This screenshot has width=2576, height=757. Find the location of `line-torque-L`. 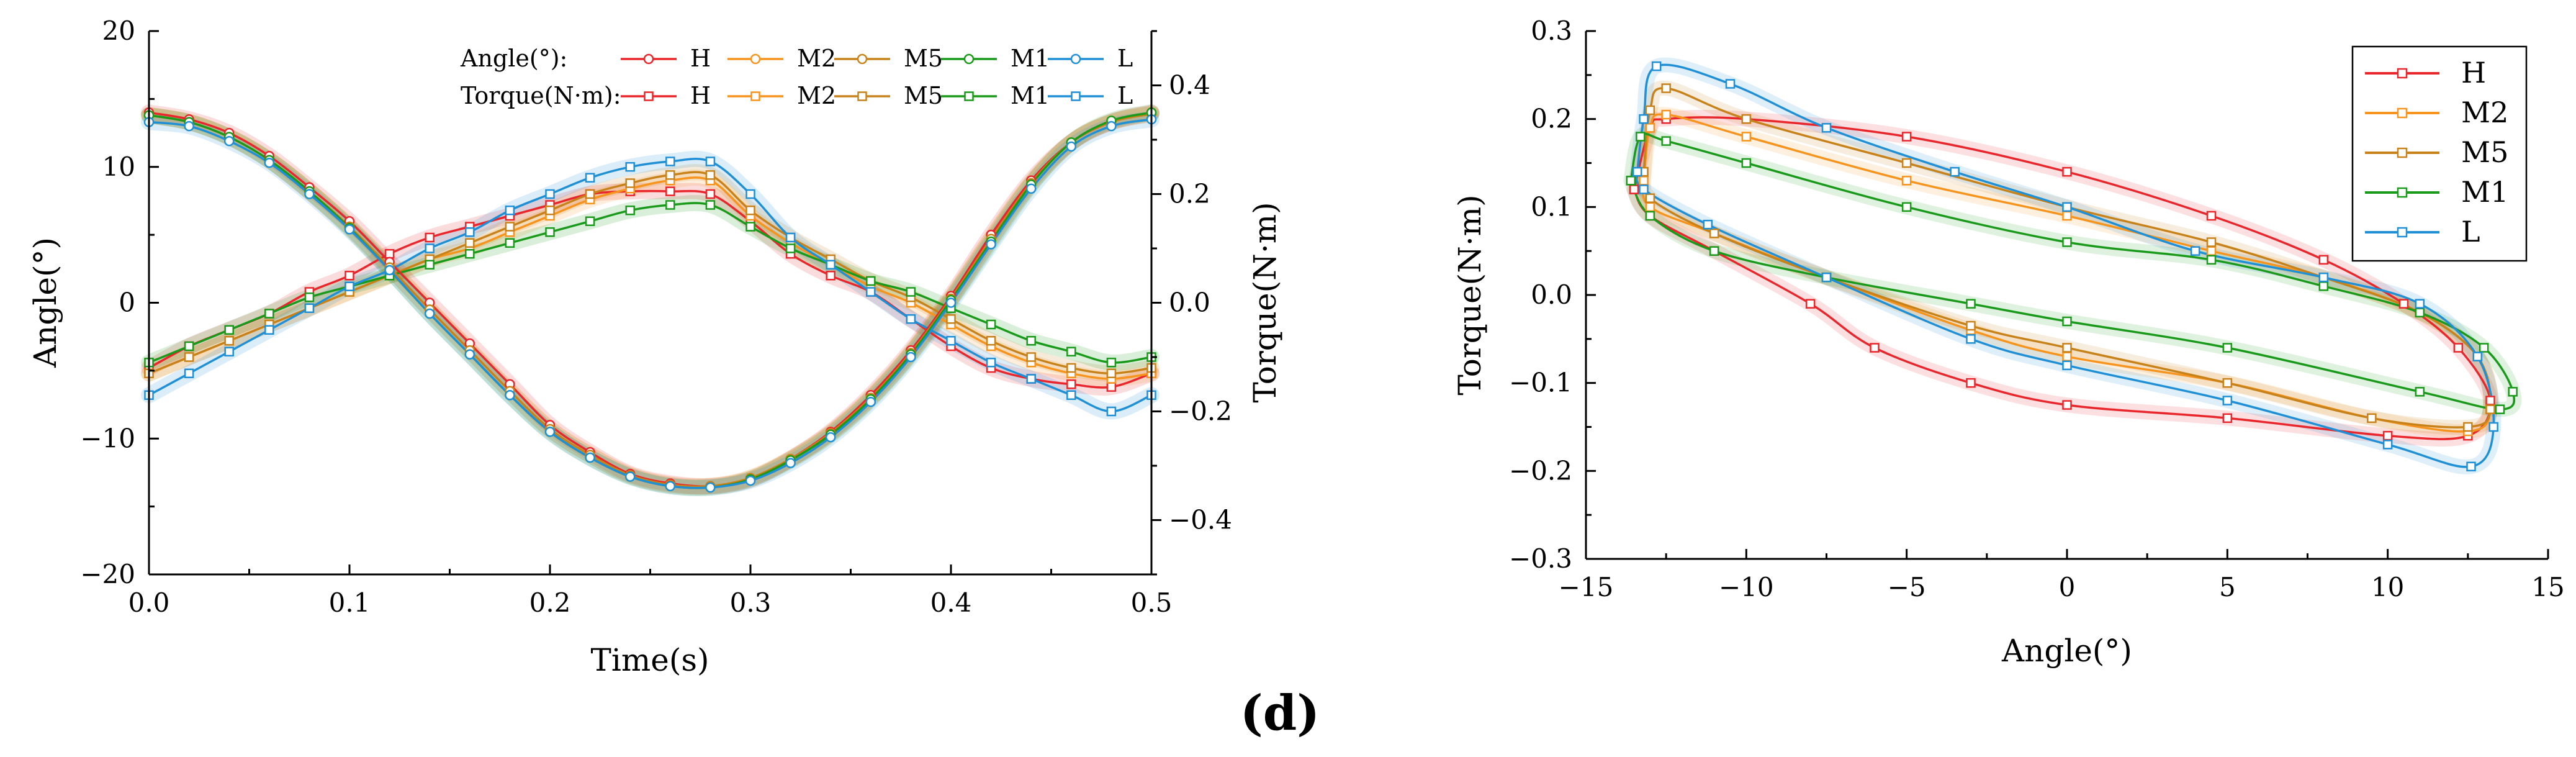

line-torque-L is located at coordinates (650, 285).